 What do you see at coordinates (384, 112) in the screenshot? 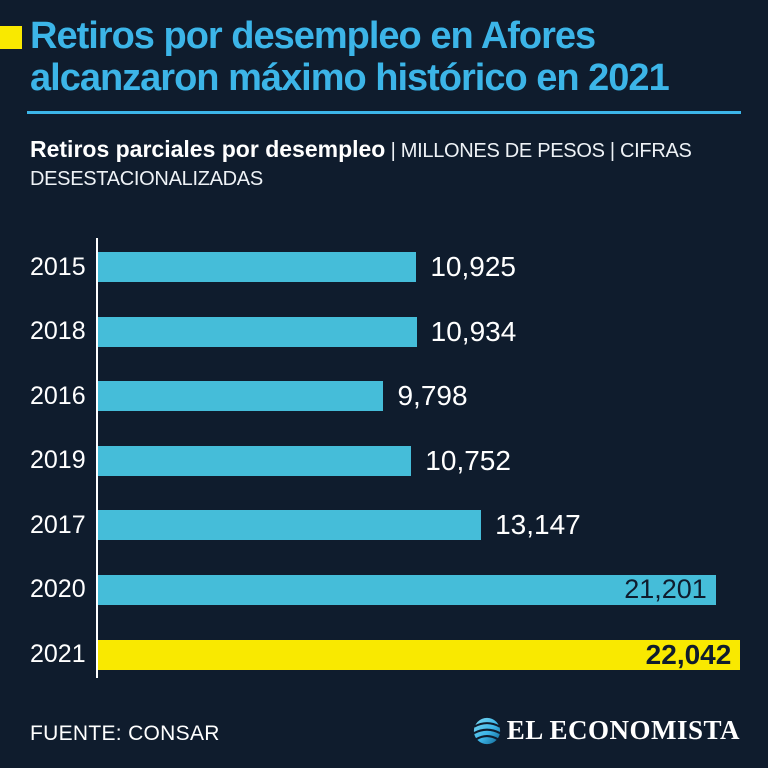
I see `title-divider` at bounding box center [384, 112].